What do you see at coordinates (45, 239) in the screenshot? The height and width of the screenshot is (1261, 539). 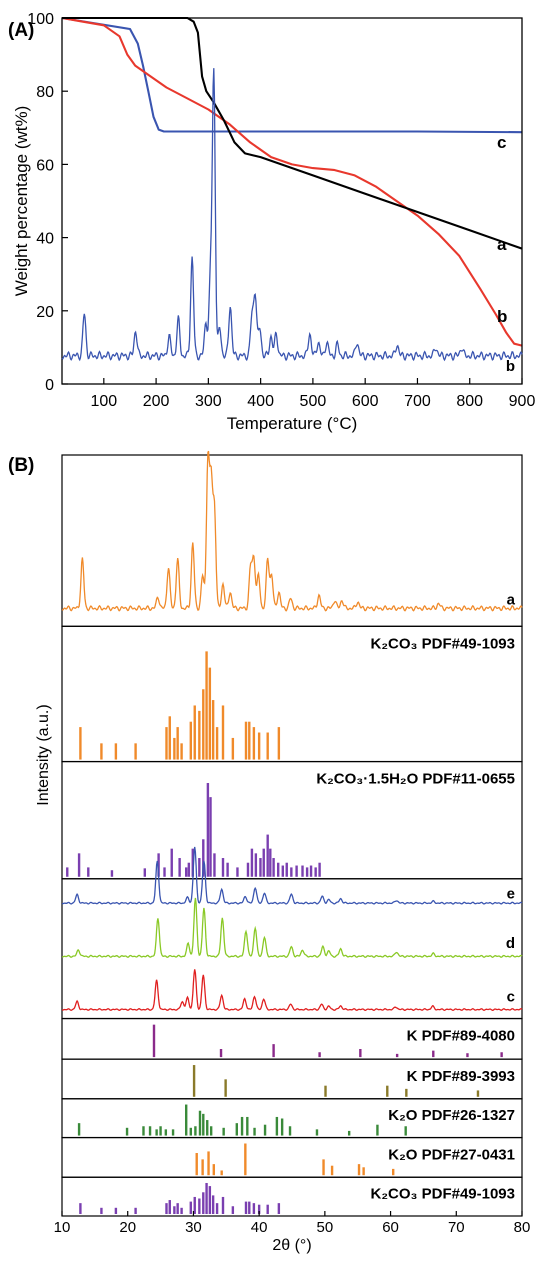 I see `tga-y-tick-label: 40` at bounding box center [45, 239].